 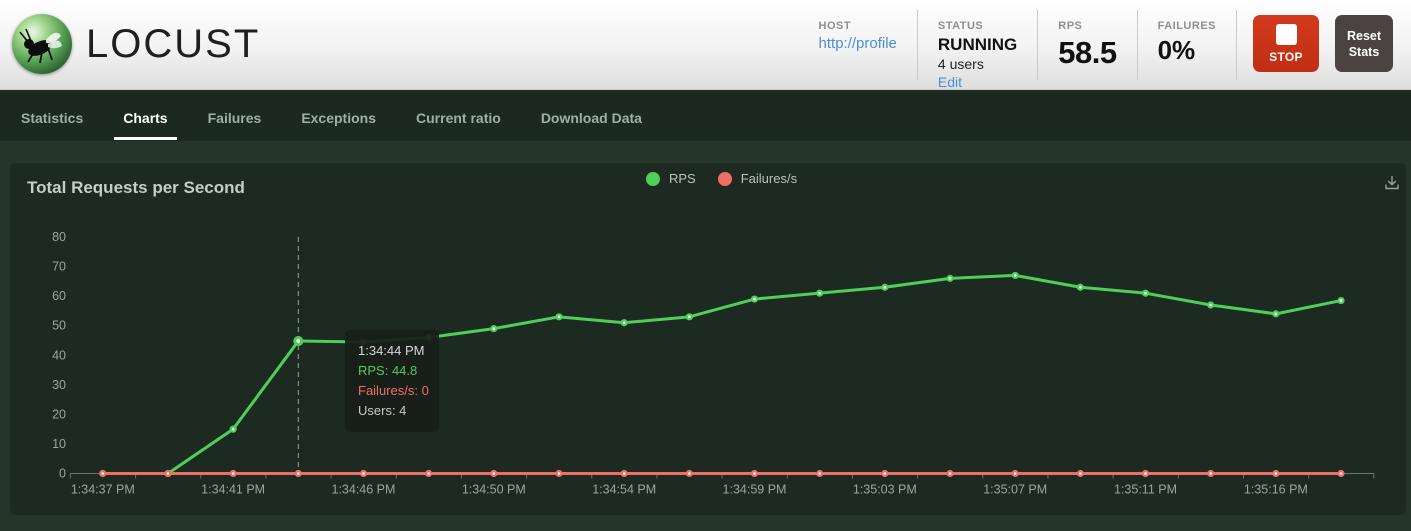 I want to click on failures-block: FAILURES 0%, so click(x=1187, y=45).